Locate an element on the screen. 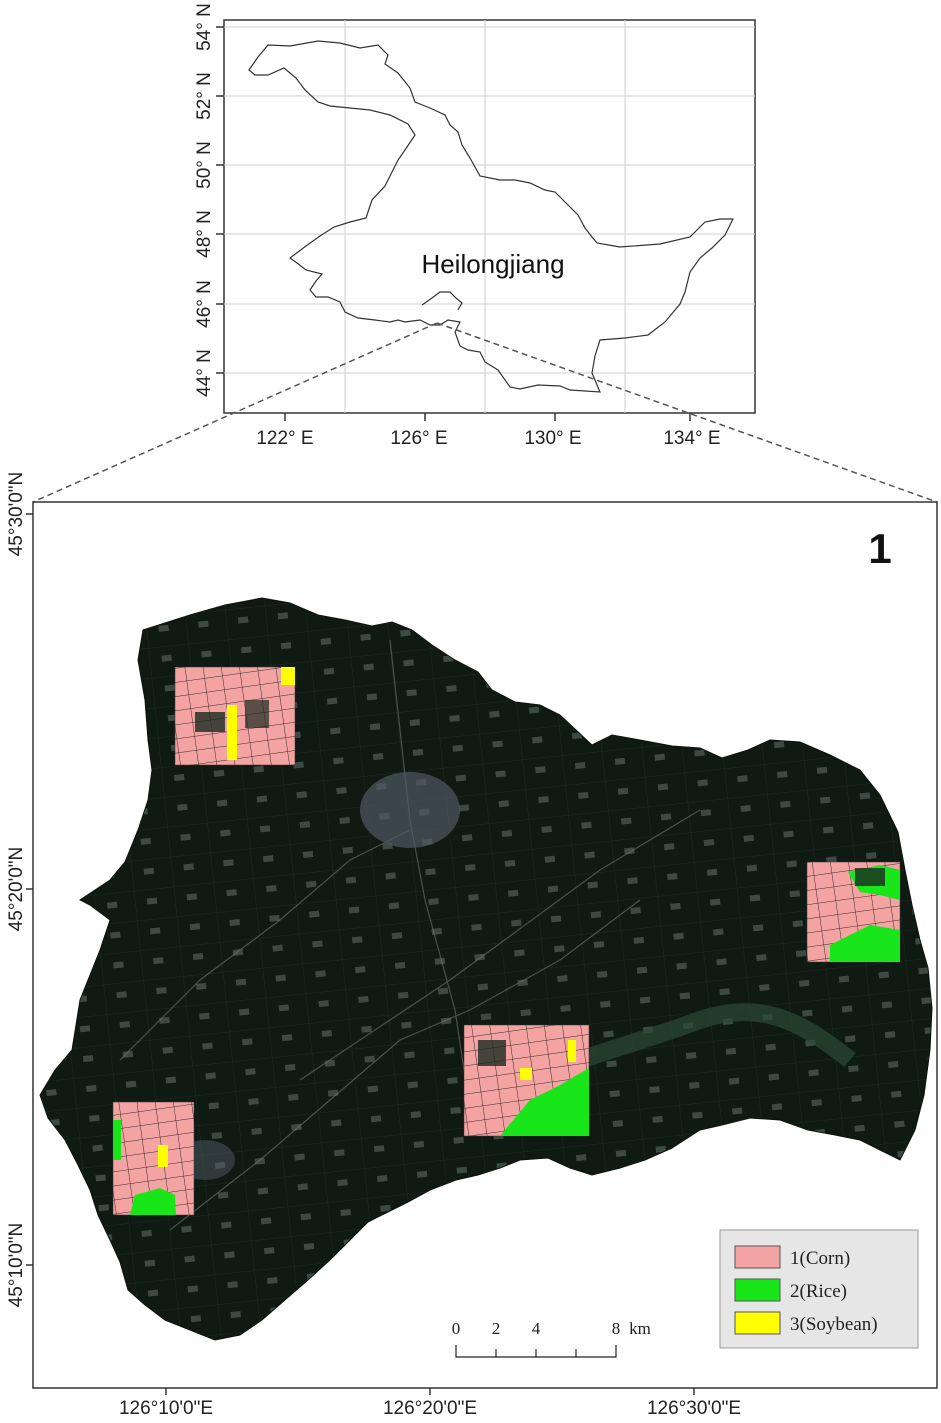 The width and height of the screenshot is (941, 1423). scale-label: 4 is located at coordinates (536, 1328).